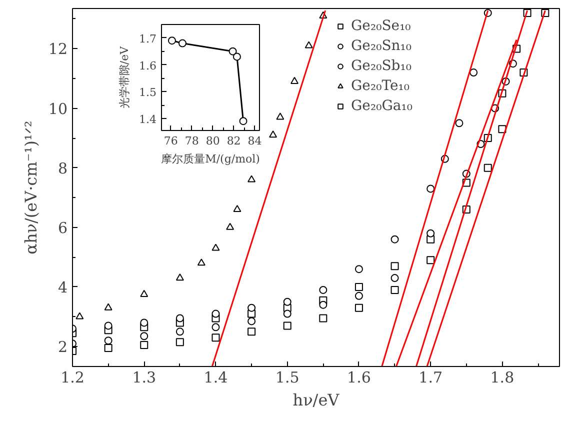  Describe the element at coordinates (210, 159) in the screenshot. I see `x-axis-title: 摩尔质量M/(g/mol)` at that location.